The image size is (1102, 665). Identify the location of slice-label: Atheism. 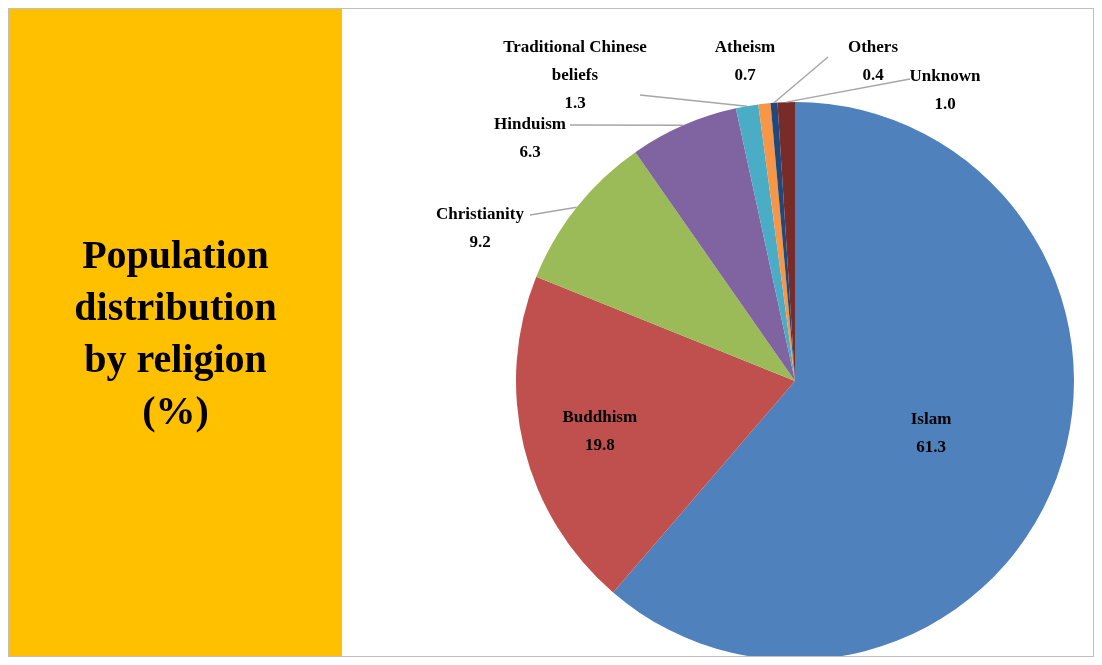
(745, 46).